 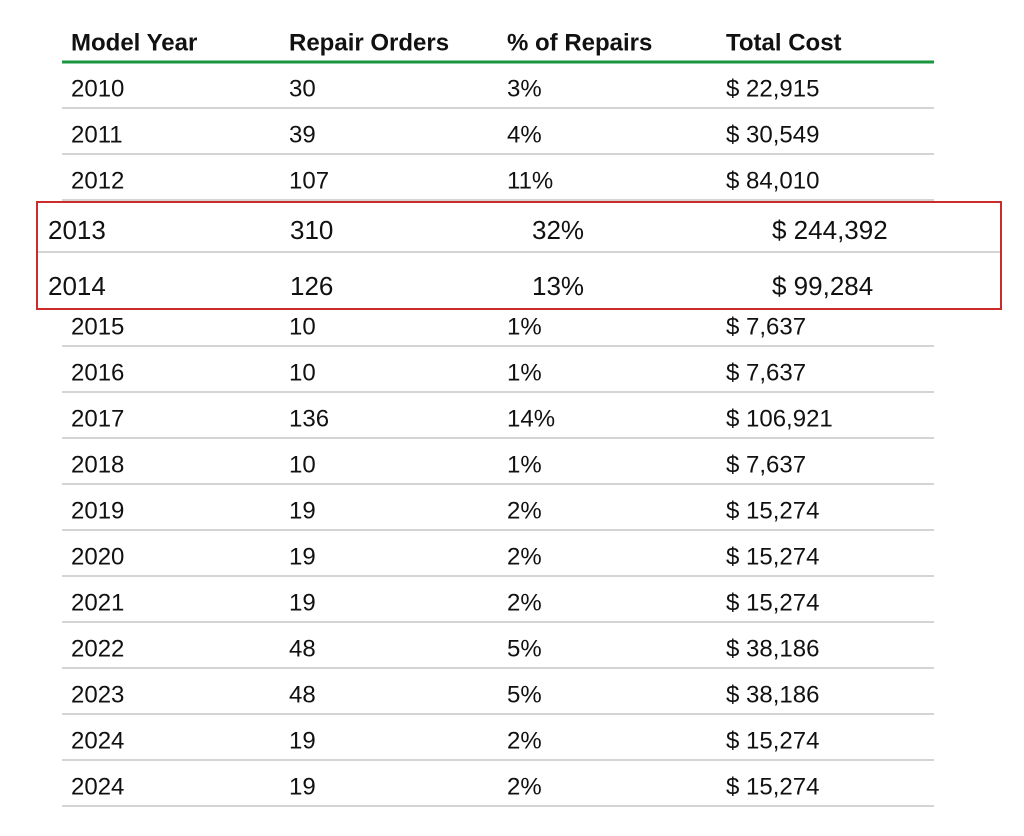 What do you see at coordinates (97, 464) in the screenshot?
I see `cell: 2018` at bounding box center [97, 464].